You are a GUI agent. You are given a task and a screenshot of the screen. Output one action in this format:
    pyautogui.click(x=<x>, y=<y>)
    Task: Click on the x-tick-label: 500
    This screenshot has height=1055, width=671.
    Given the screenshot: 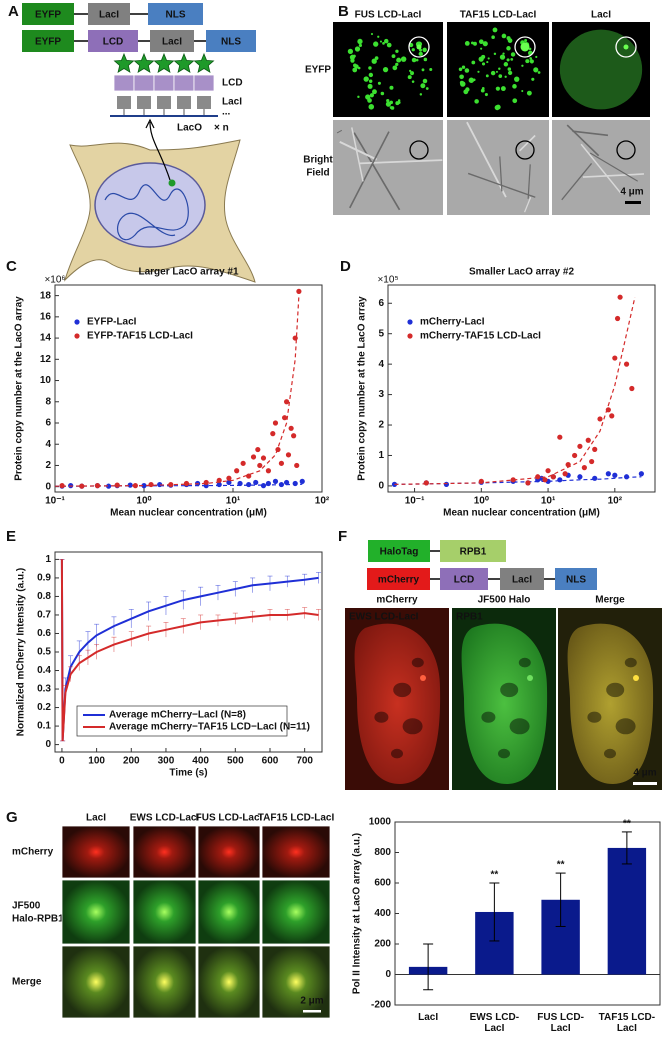 What is the action you would take?
    pyautogui.click(x=235, y=761)
    